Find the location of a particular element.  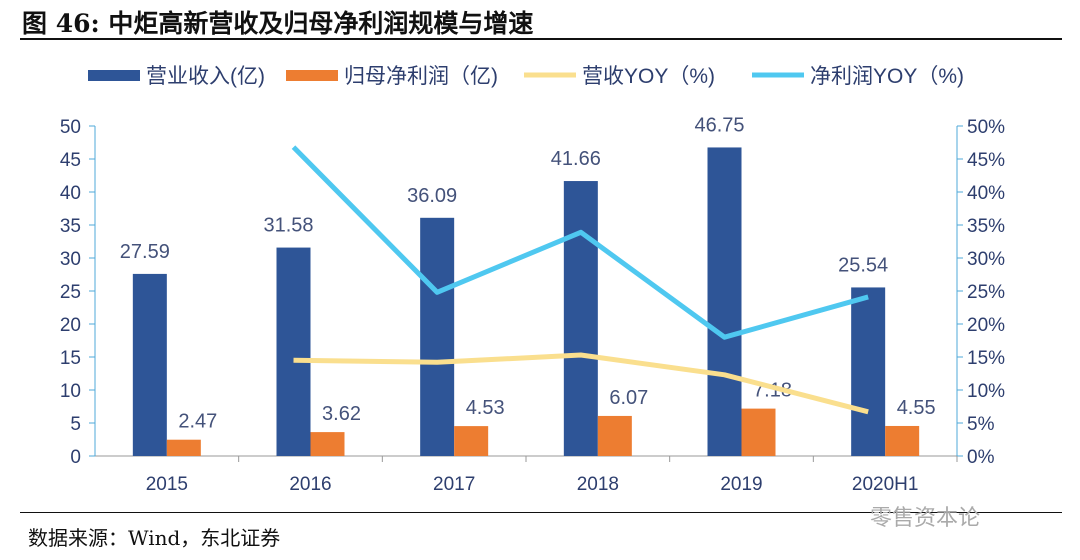

left-tick-label: 50 is located at coordinates (70, 127).